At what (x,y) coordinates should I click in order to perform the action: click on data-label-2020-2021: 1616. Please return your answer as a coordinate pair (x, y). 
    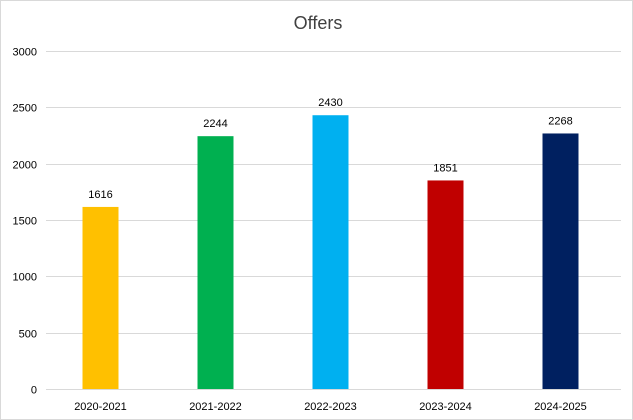
    Looking at the image, I should click on (100, 195).